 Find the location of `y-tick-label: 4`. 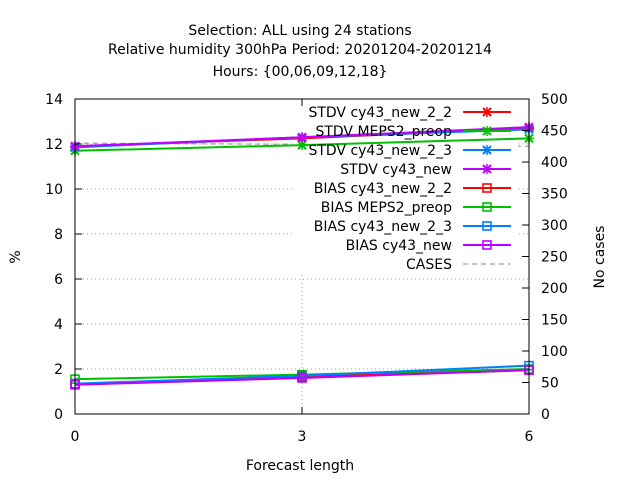

y-tick-label: 4 is located at coordinates (58, 325).